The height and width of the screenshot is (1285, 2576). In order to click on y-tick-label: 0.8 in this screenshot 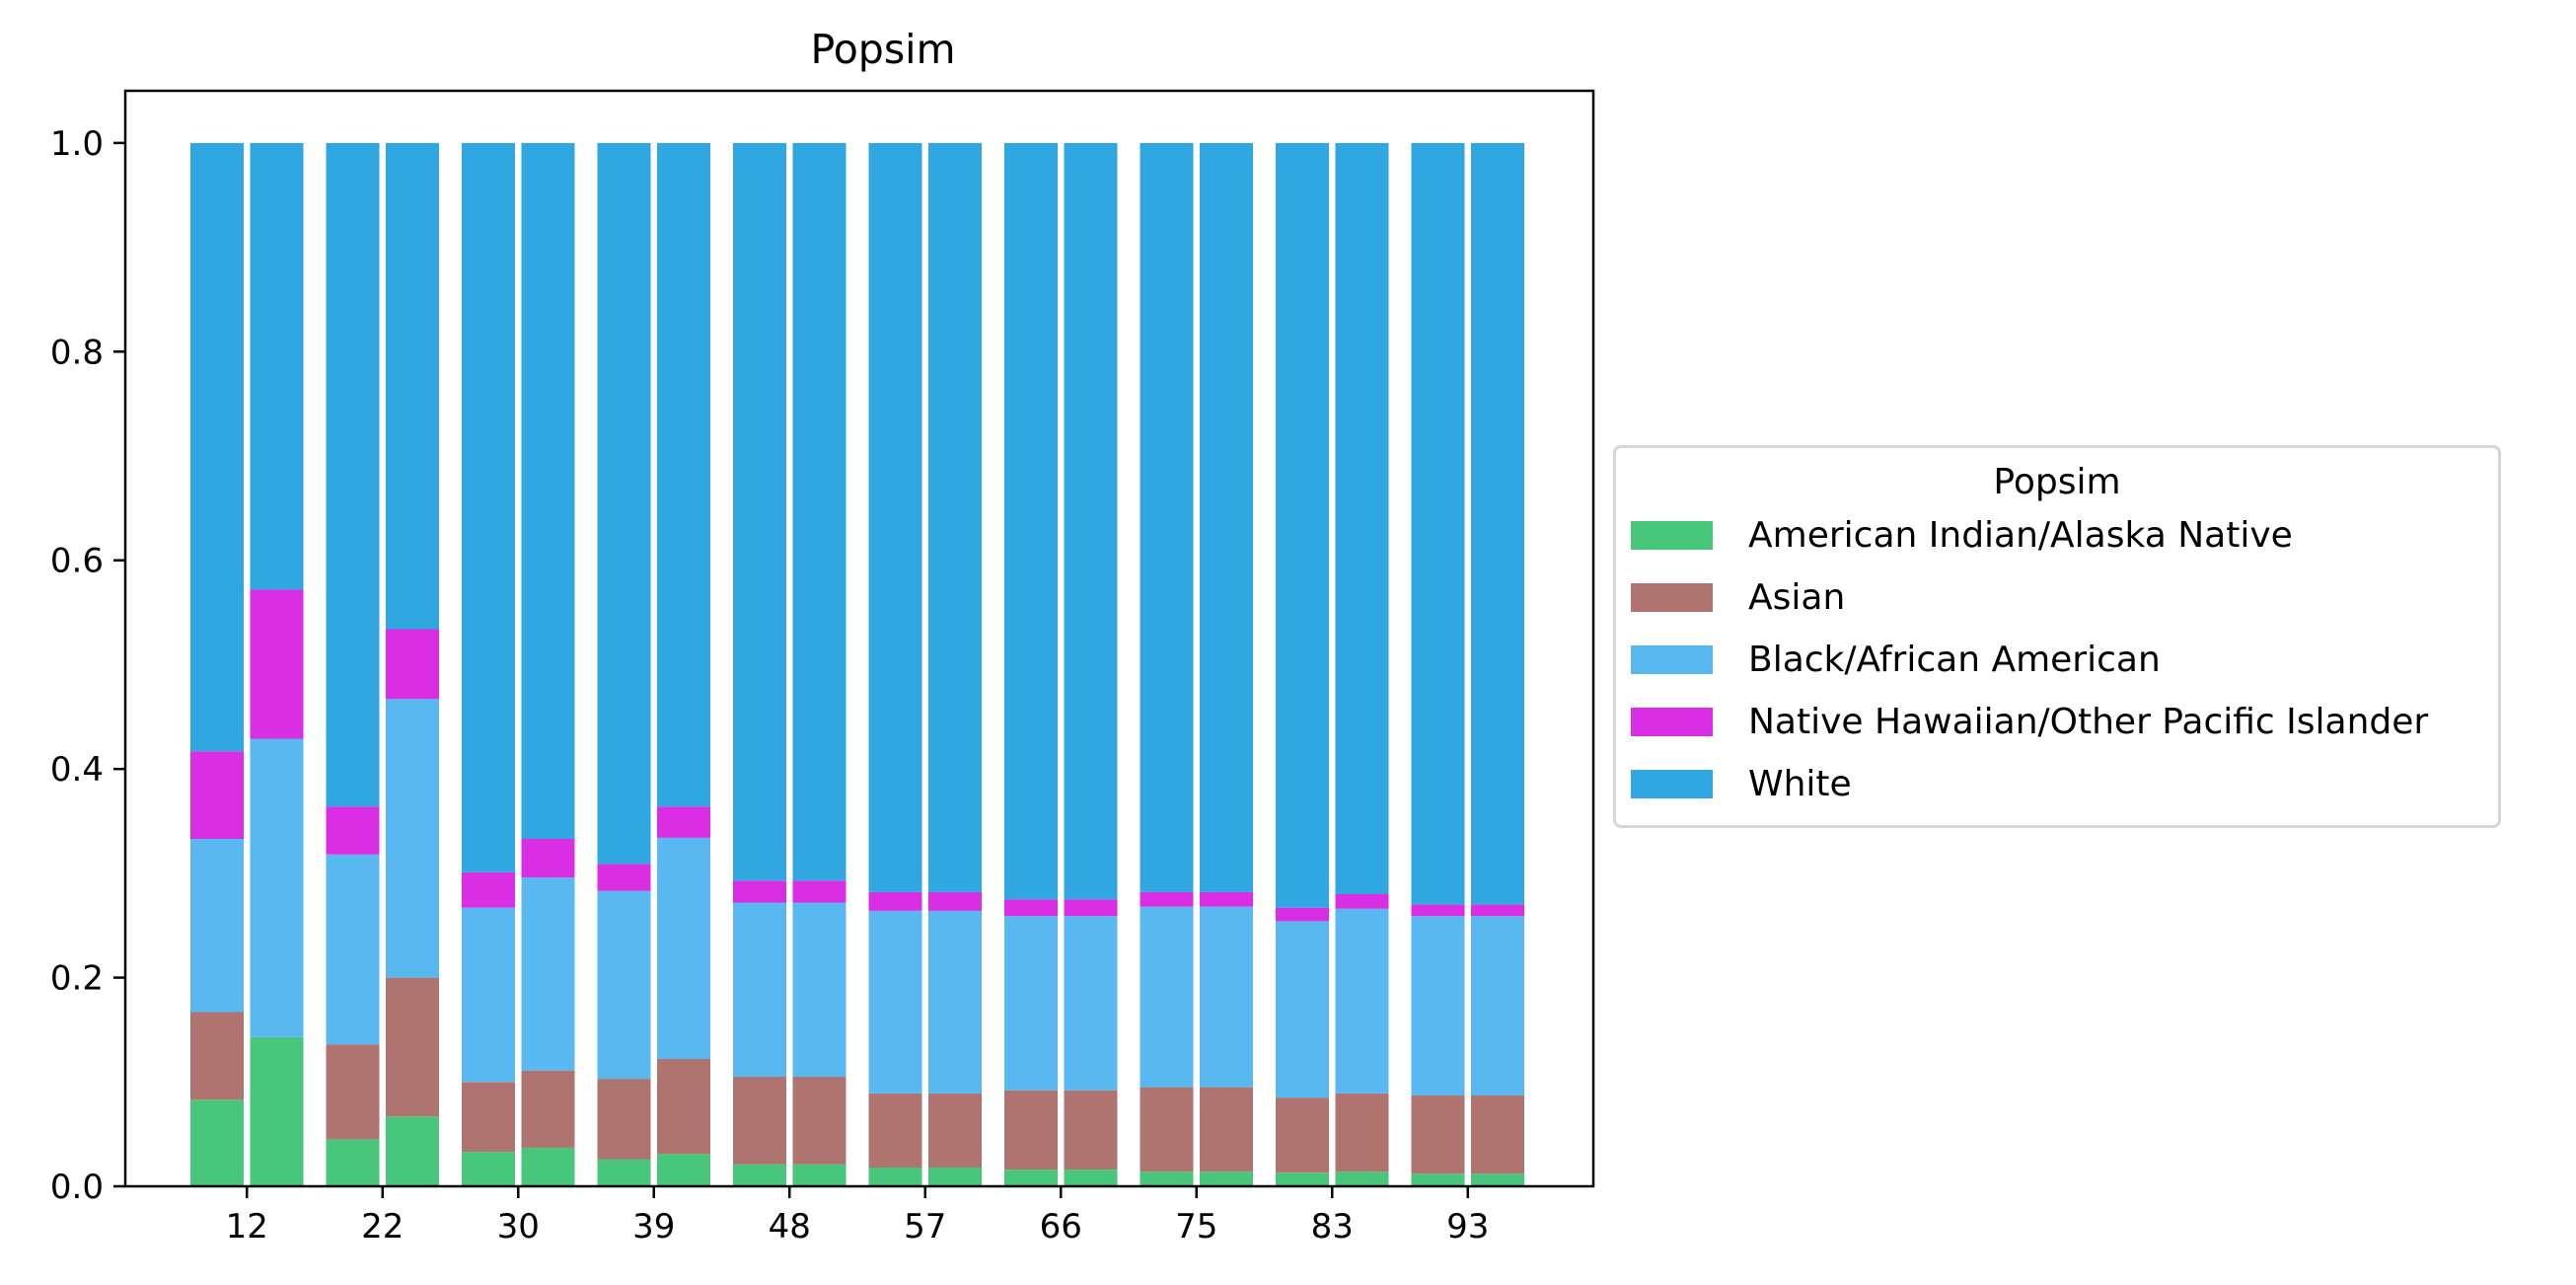, I will do `click(77, 352)`.